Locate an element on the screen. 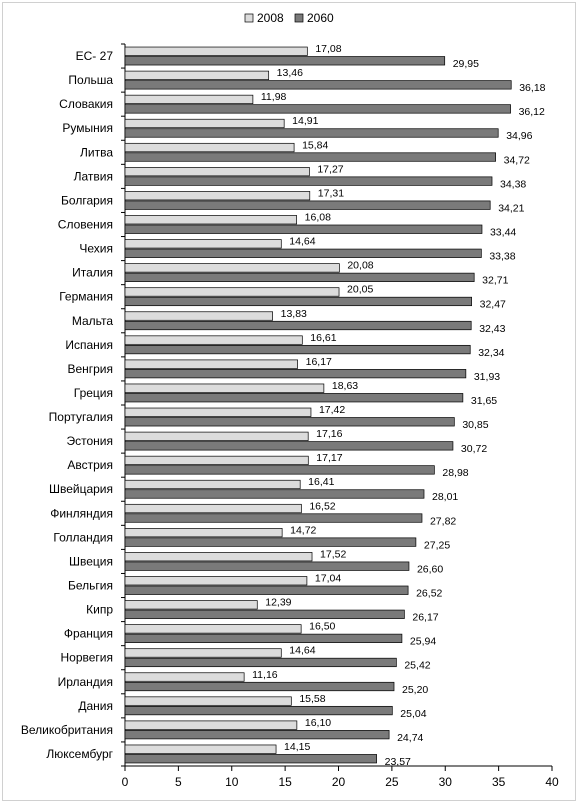 This screenshot has height=805, width=580. data-label-2008: 16,08 is located at coordinates (318, 218).